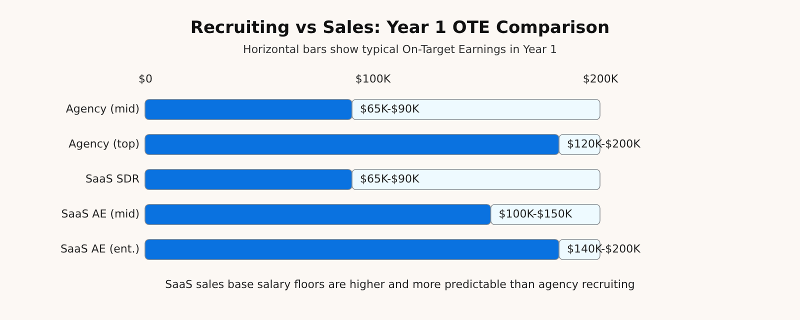 The width and height of the screenshot is (800, 320). Describe the element at coordinates (535, 214) in the screenshot. I see `annotation: $100K-$150K` at that location.